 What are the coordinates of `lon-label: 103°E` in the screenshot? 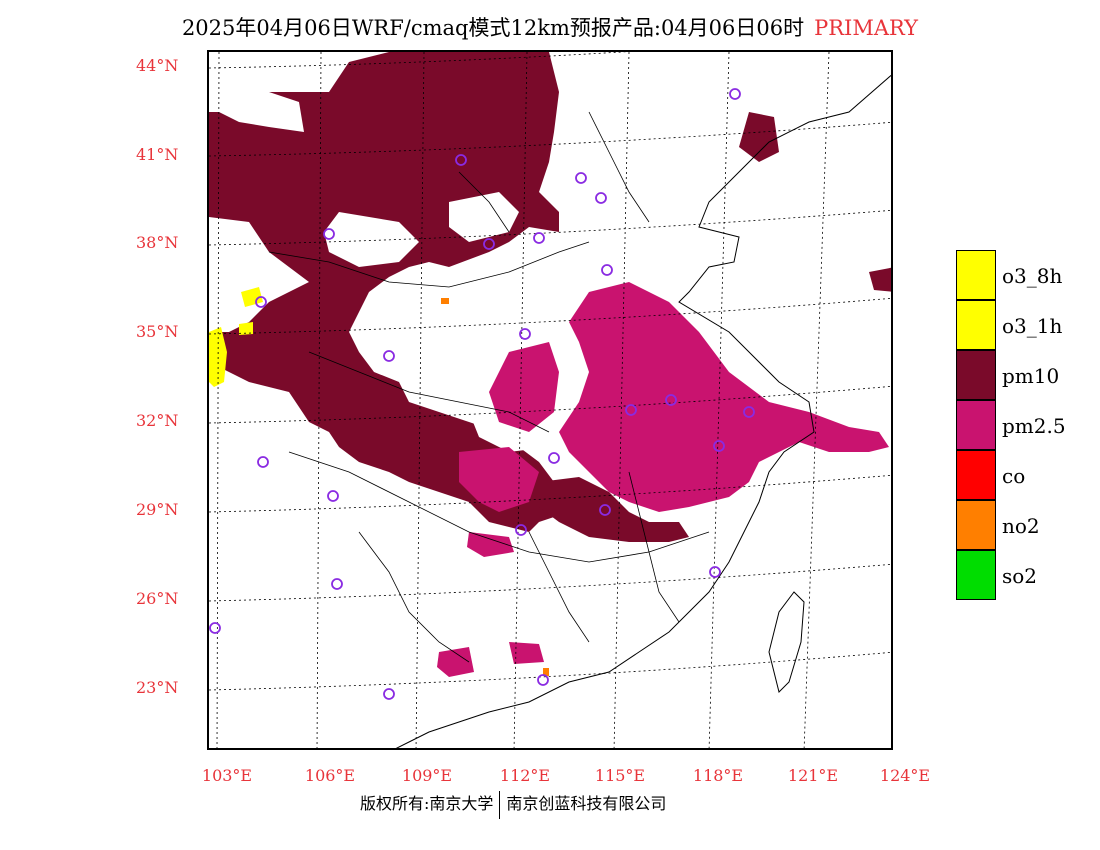 It's located at (227, 775).